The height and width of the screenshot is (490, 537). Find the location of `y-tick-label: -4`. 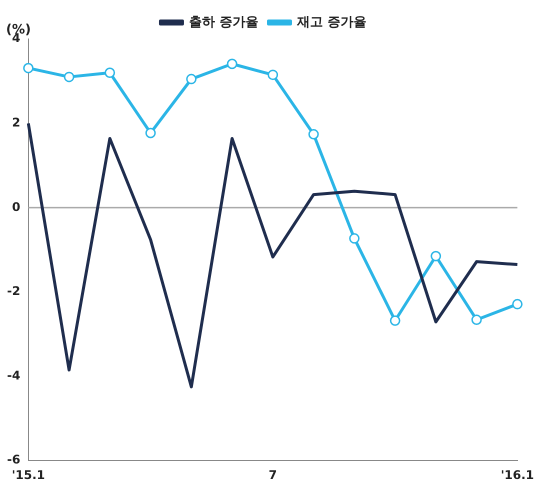

y-tick-label: -4 is located at coordinates (13, 375).